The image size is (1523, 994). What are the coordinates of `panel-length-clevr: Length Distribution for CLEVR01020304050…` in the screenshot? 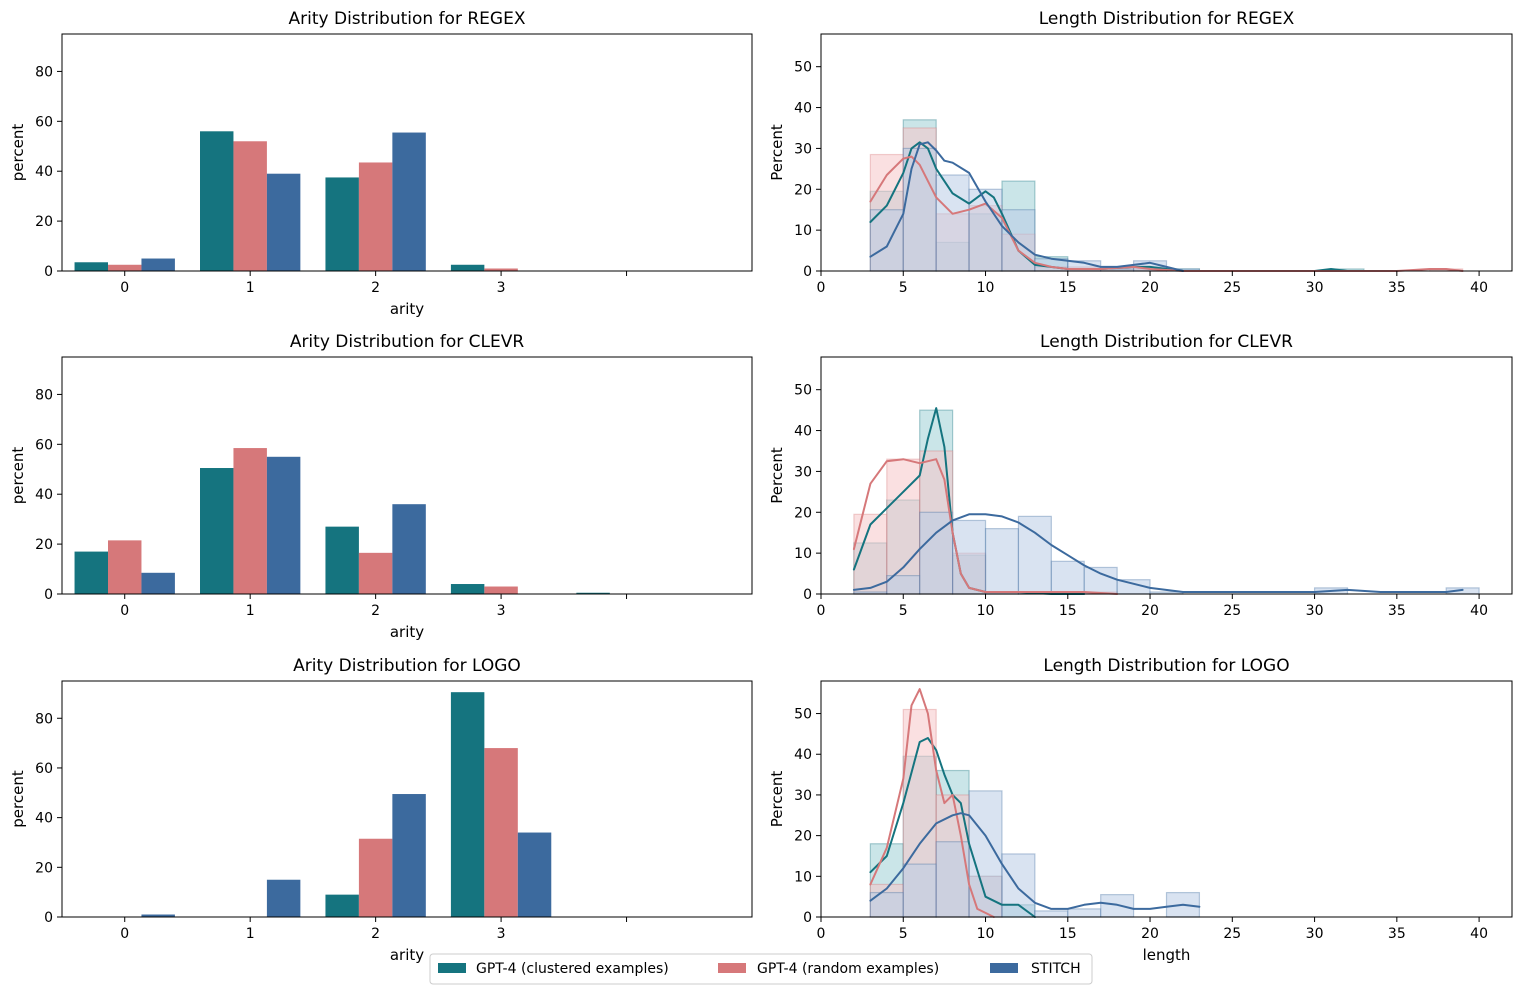 It's located at (1140, 475).